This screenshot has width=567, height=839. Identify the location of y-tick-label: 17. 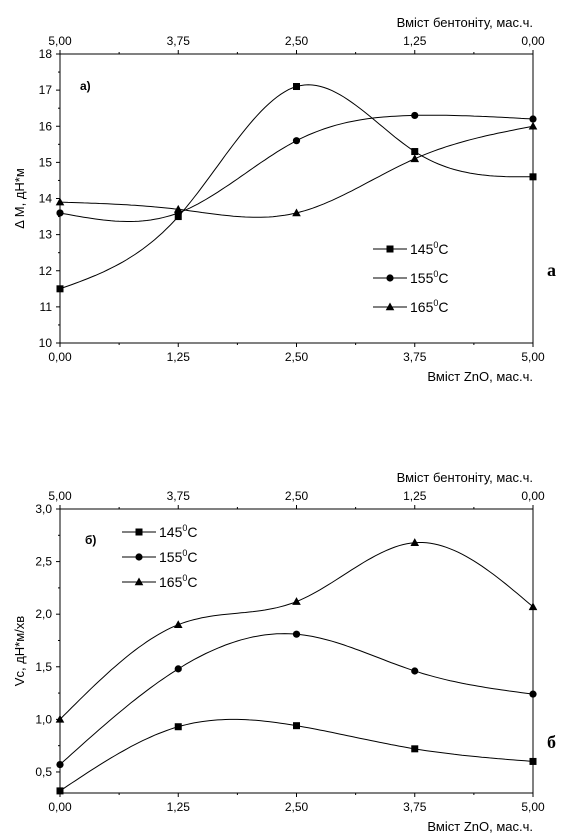
(46, 90).